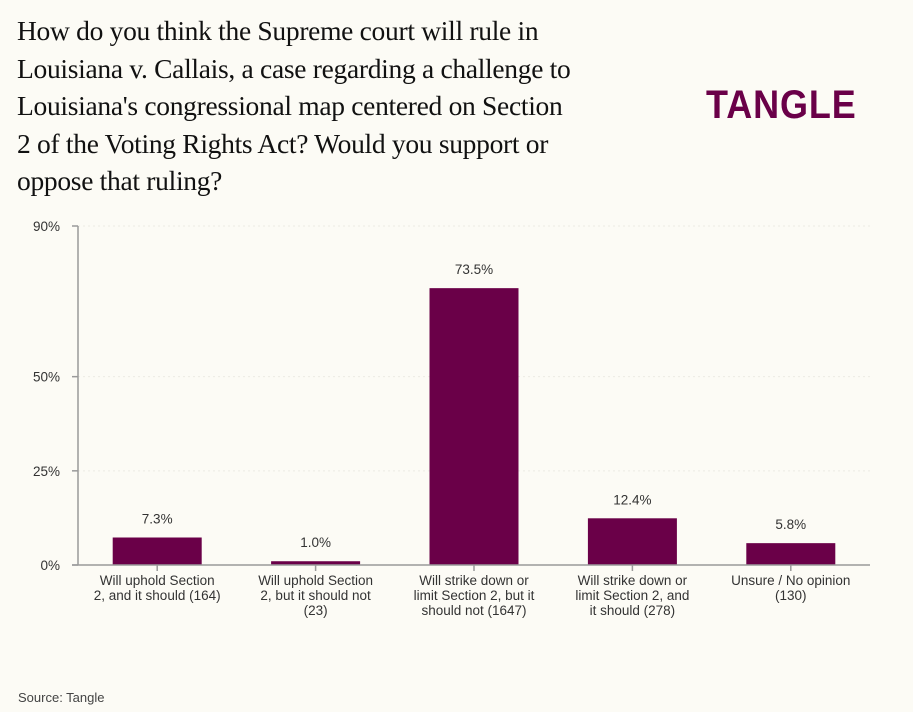 The height and width of the screenshot is (712, 913). What do you see at coordinates (157, 519) in the screenshot?
I see `data-label: 7.3%` at bounding box center [157, 519].